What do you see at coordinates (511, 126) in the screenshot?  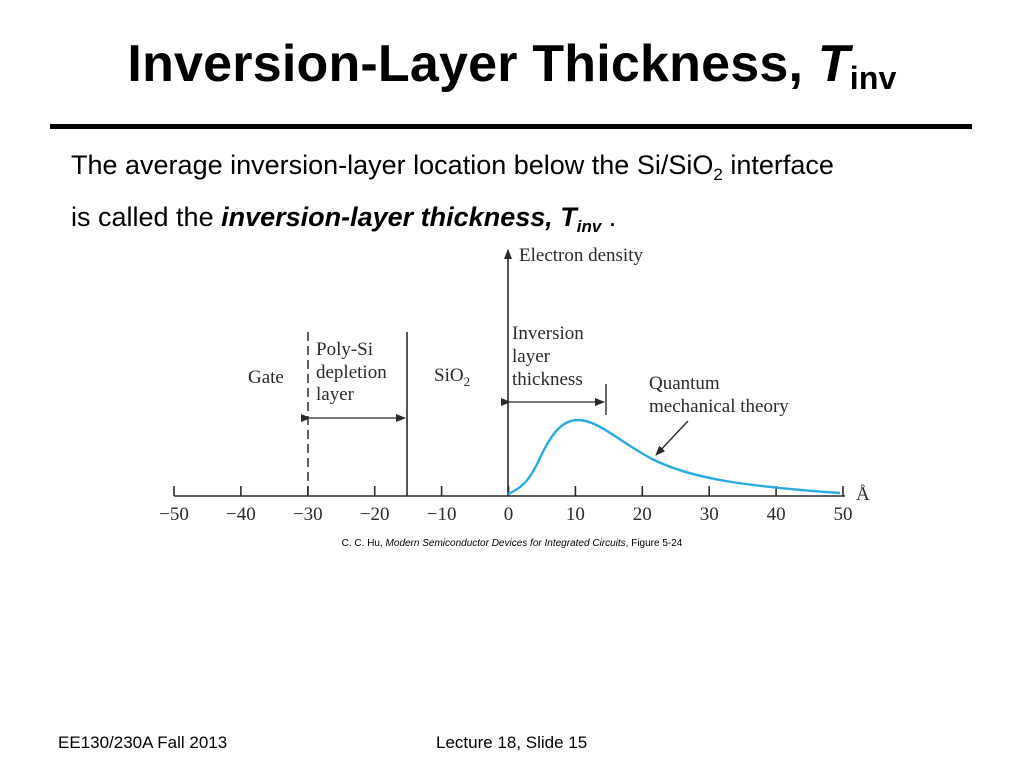 I see `title-underline` at bounding box center [511, 126].